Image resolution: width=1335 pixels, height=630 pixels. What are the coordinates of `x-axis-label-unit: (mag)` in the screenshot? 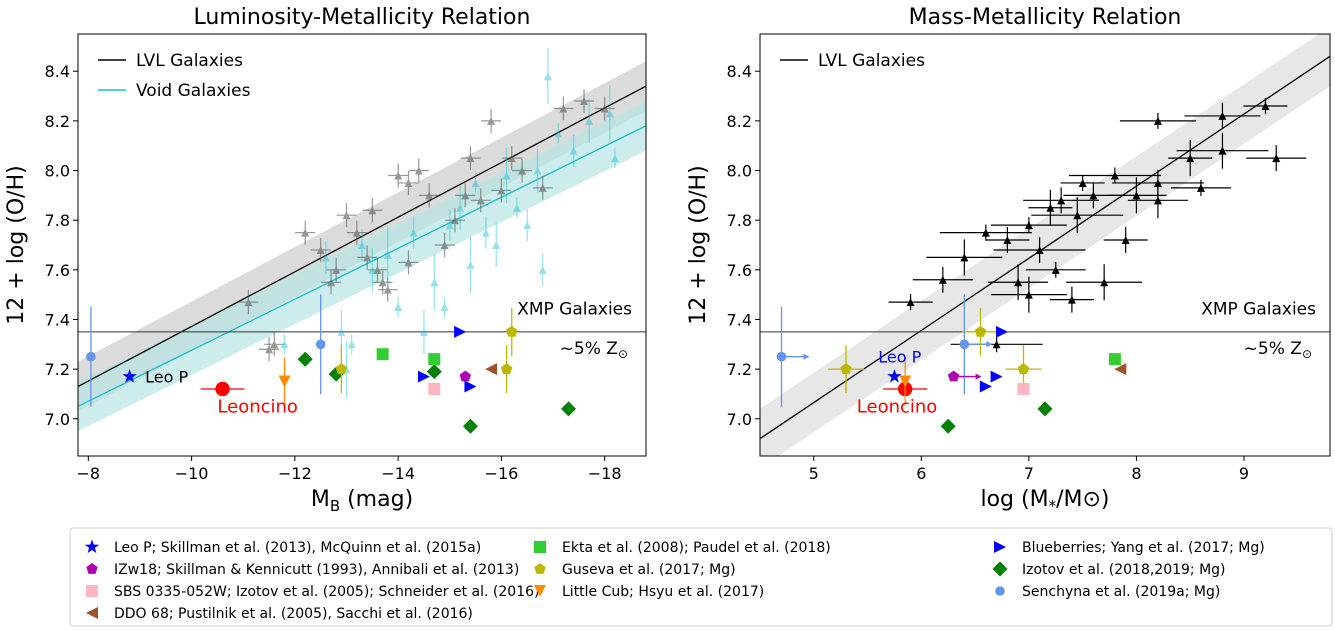 It's located at (376, 499).